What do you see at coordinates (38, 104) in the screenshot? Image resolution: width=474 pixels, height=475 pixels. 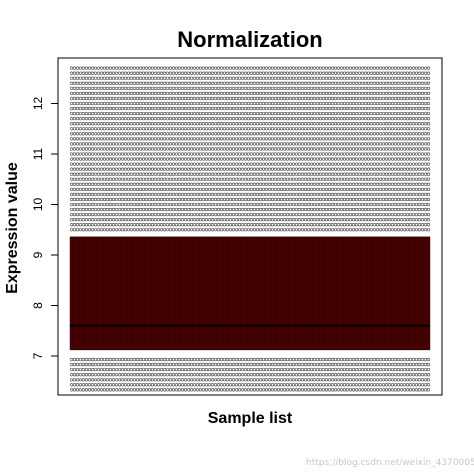 I see `y-tick-label: 12` at bounding box center [38, 104].